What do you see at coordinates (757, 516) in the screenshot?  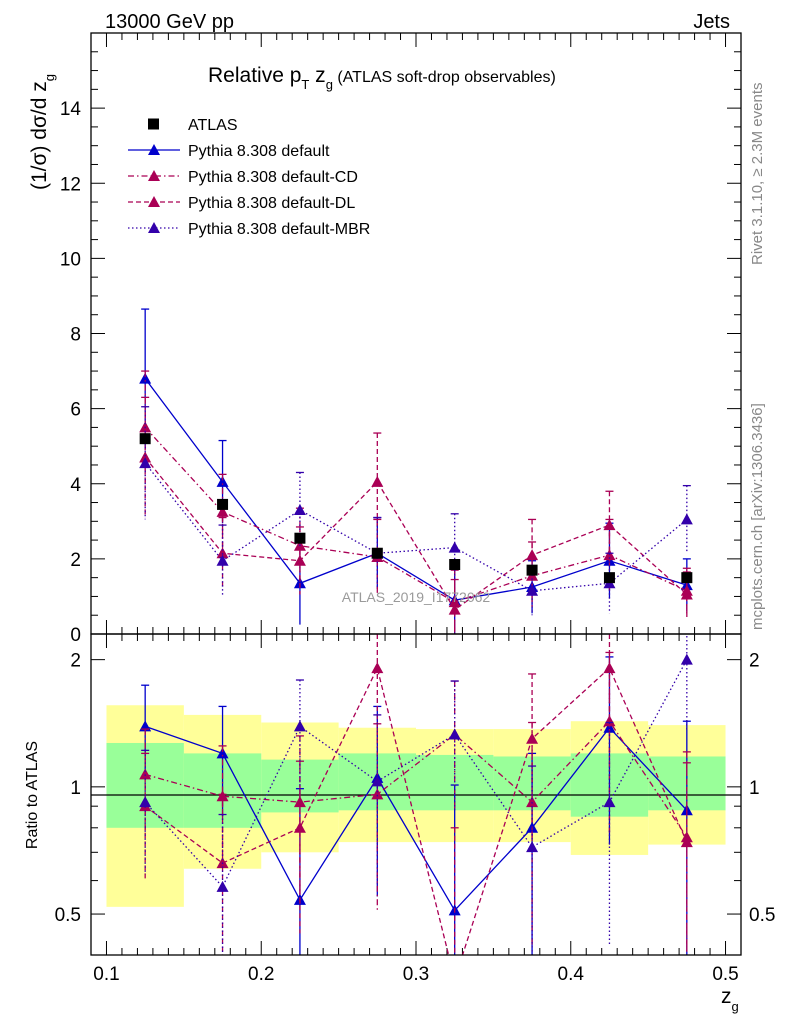 I see `mcplots-source-text: mcplots.cern.ch [arXiv:1306.3436]` at bounding box center [757, 516].